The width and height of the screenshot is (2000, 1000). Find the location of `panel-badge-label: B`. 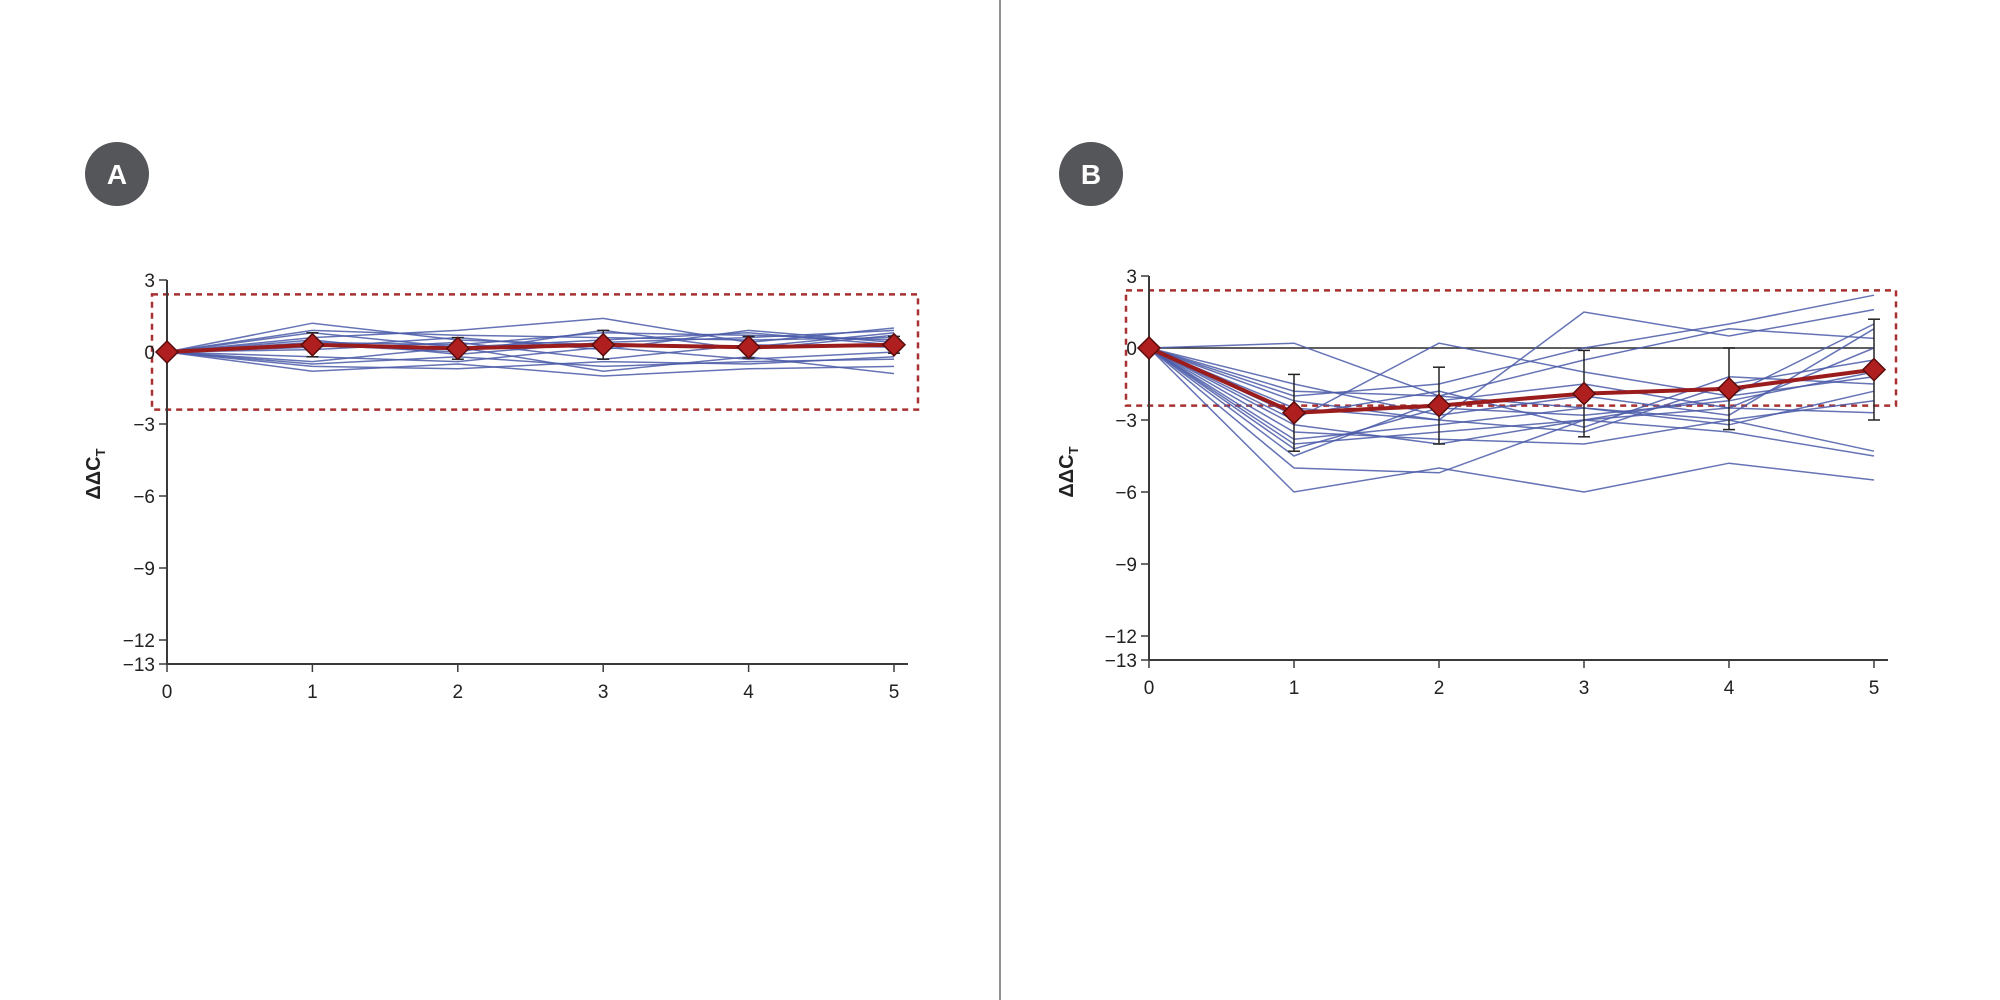

panel-badge-label: B is located at coordinates (1091, 174).